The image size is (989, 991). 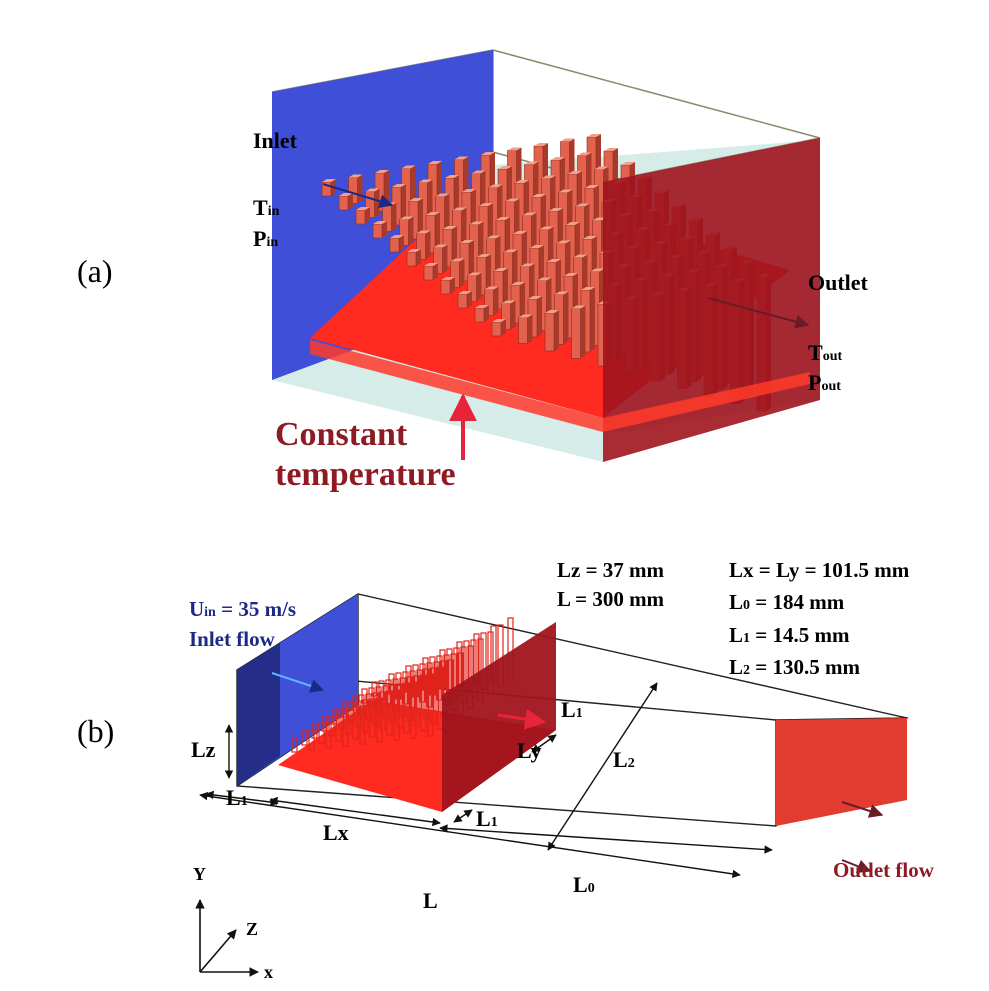 I want to click on dim-l0-label: L0, so click(x=584, y=884).